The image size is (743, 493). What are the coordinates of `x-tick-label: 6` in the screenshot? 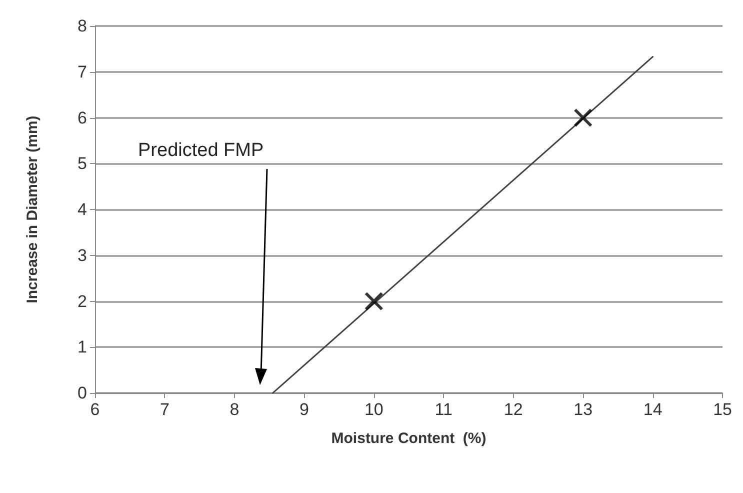 It's located at (95, 409).